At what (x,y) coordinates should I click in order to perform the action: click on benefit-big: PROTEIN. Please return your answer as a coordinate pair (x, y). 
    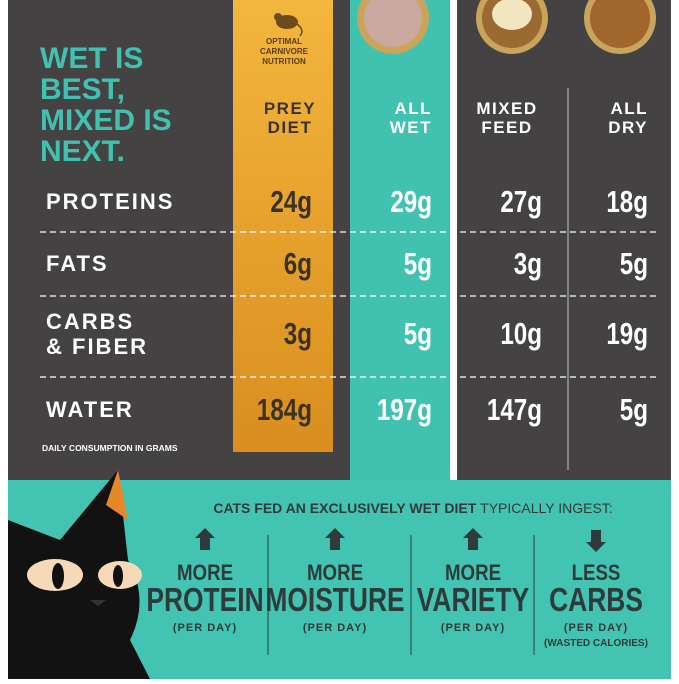
    Looking at the image, I should click on (204, 600).